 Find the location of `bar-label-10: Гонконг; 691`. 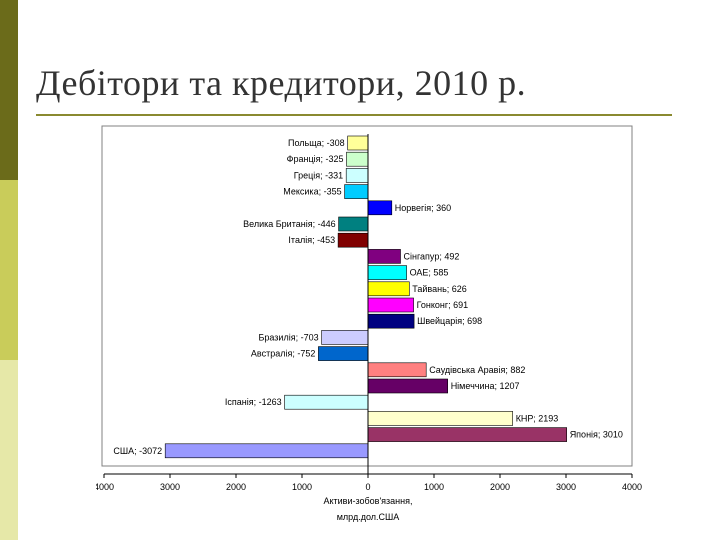

bar-label-10: Гонконг; 691 is located at coordinates (443, 305).